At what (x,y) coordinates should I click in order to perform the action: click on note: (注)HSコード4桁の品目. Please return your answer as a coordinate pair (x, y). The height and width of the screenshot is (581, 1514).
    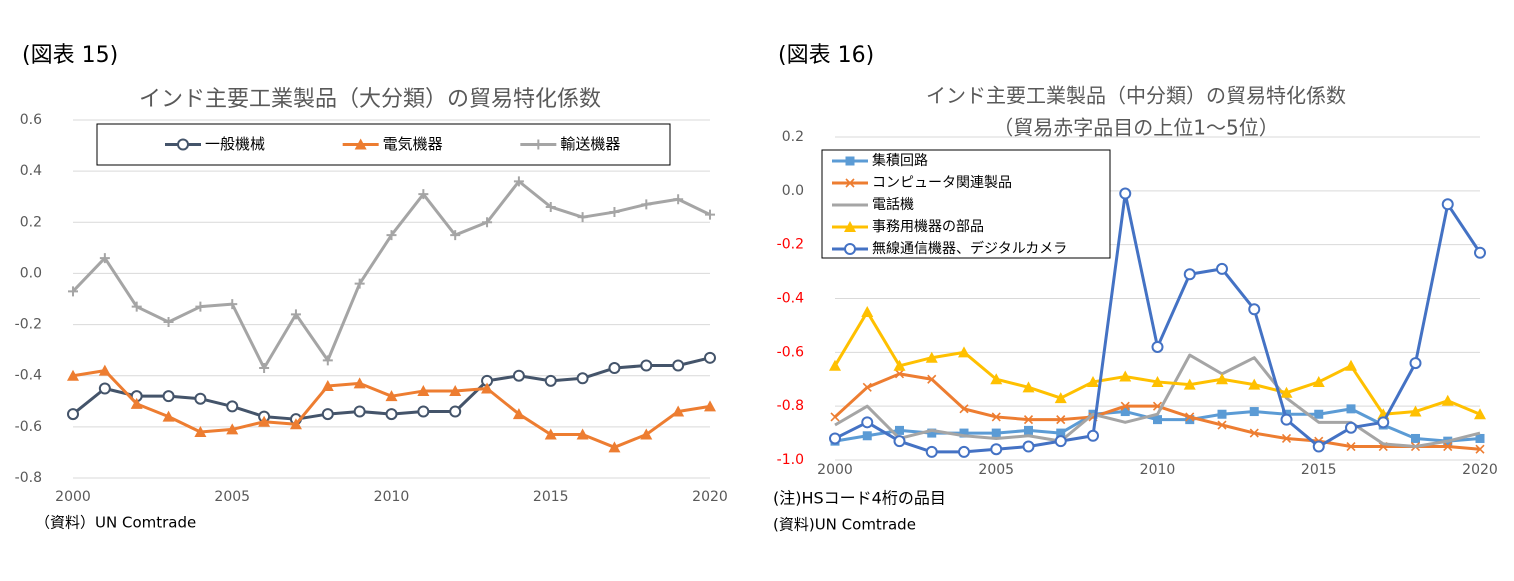
    Looking at the image, I should click on (859, 498).